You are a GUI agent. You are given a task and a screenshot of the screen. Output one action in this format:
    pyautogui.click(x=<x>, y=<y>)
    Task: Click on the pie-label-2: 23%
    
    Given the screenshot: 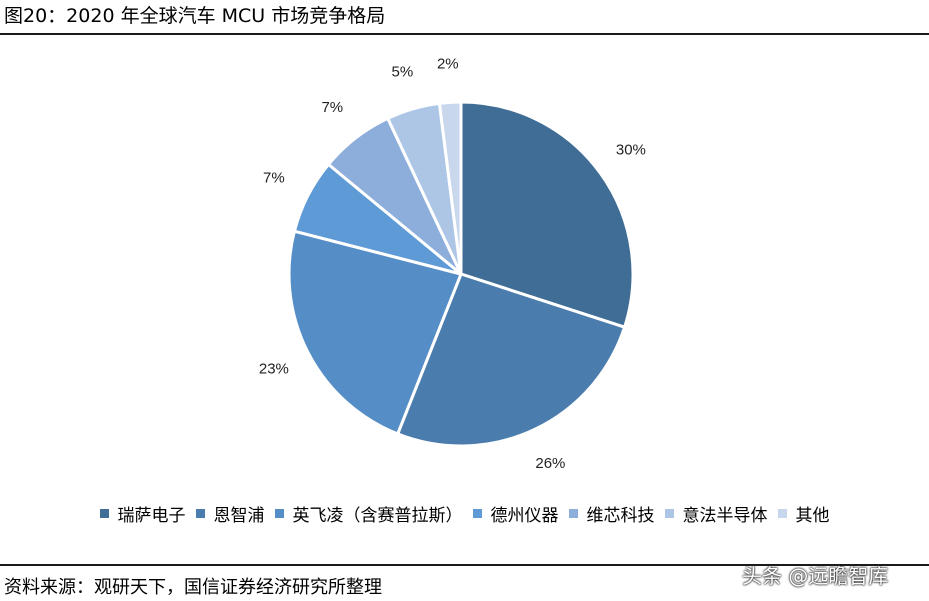 What is the action you would take?
    pyautogui.click(x=274, y=368)
    